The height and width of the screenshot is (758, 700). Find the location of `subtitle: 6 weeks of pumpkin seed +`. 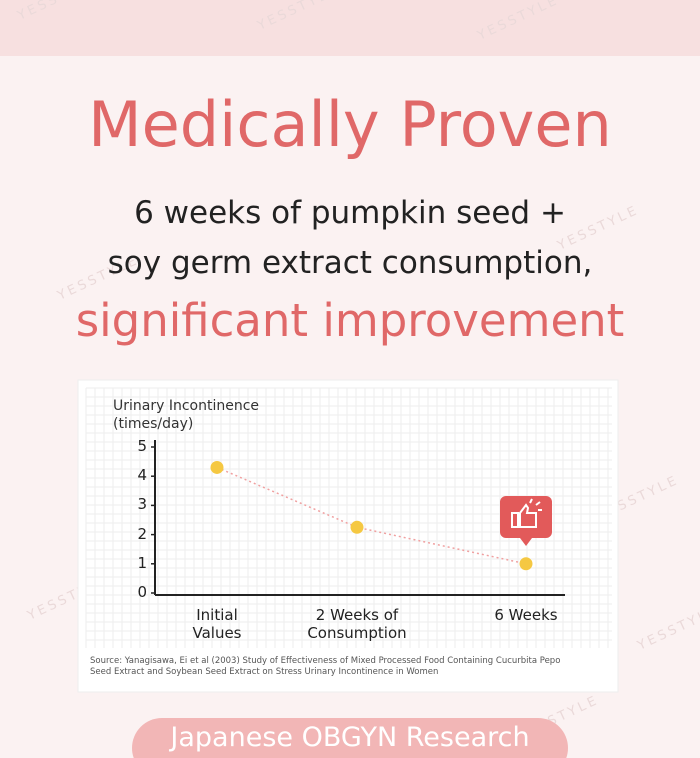

subtitle: 6 weeks of pumpkin seed + is located at coordinates (350, 213).